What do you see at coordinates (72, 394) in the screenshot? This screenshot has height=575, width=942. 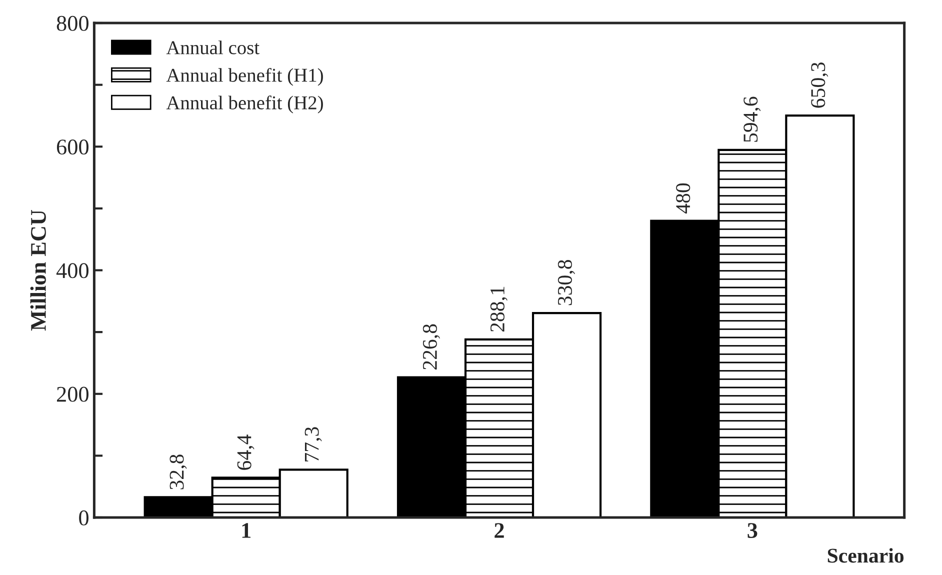 I see `y-tick-label: 200` at bounding box center [72, 394].